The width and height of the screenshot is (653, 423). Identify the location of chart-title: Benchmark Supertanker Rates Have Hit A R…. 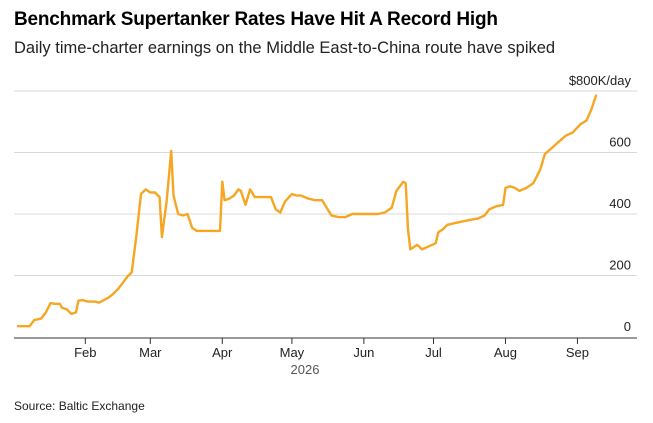
(256, 19).